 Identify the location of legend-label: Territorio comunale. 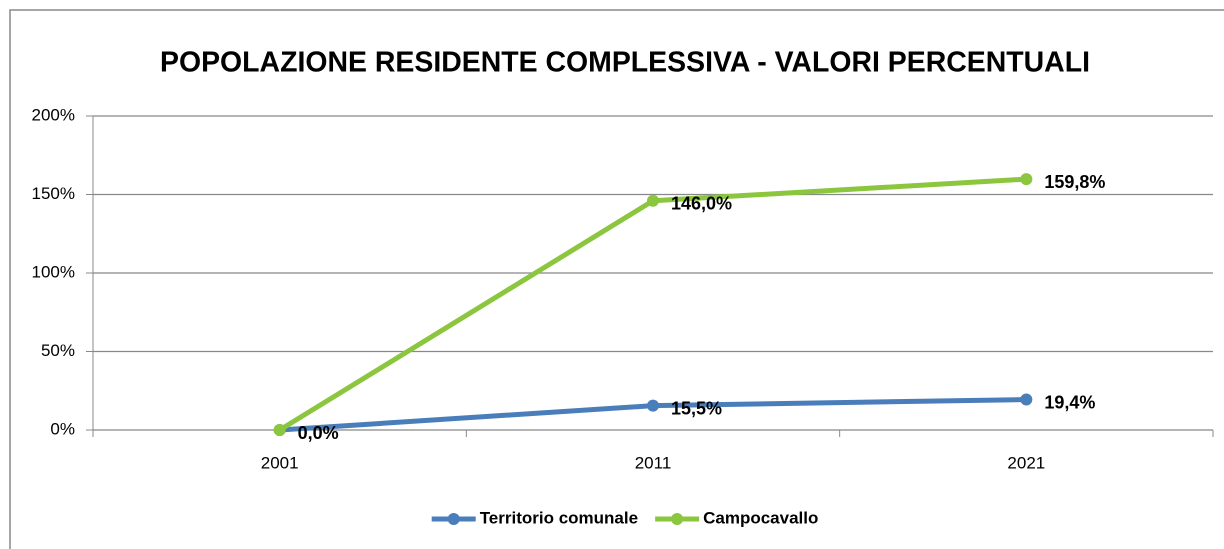
(559, 517).